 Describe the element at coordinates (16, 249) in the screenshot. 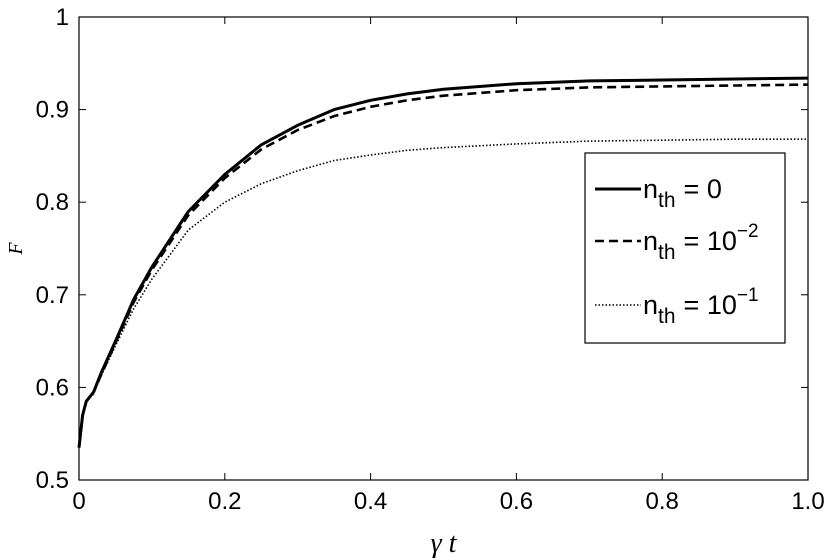

I see `y-axis-label: F` at that location.